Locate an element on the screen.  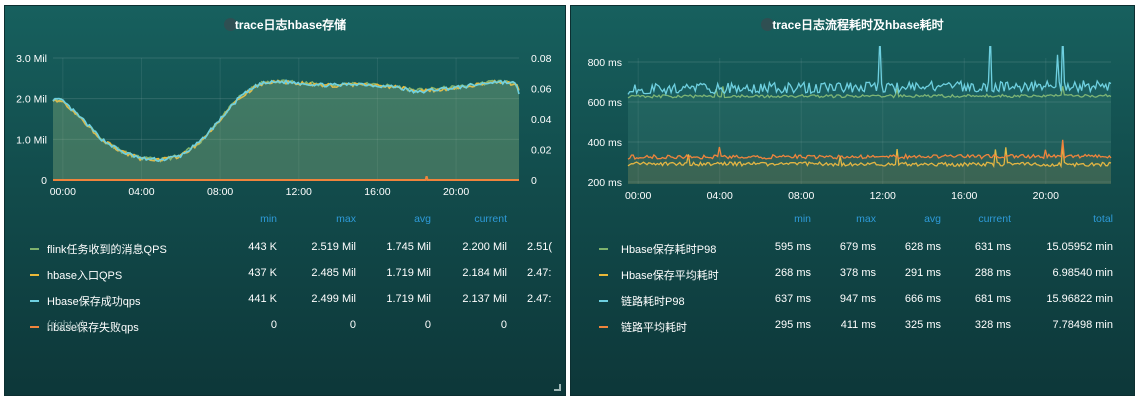
series-name: hbase保存失败qps is located at coordinates (93, 328).